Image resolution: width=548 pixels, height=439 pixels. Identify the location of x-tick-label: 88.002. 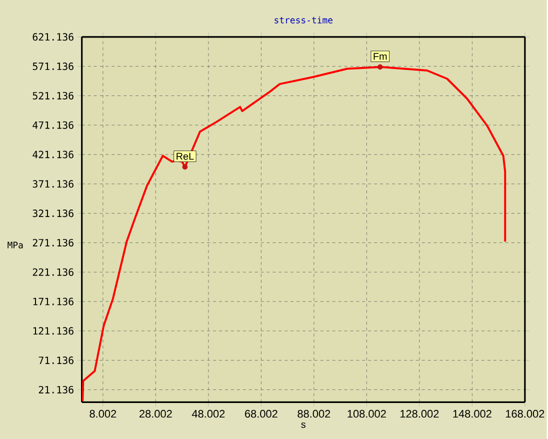
(314, 414).